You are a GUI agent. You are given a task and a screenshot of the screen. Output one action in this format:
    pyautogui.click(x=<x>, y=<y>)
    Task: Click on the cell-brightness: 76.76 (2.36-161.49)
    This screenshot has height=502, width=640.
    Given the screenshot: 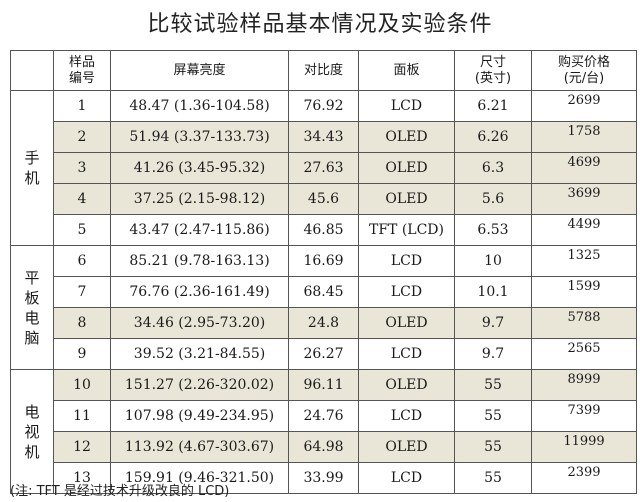 What is the action you would take?
    pyautogui.click(x=199, y=292)
    